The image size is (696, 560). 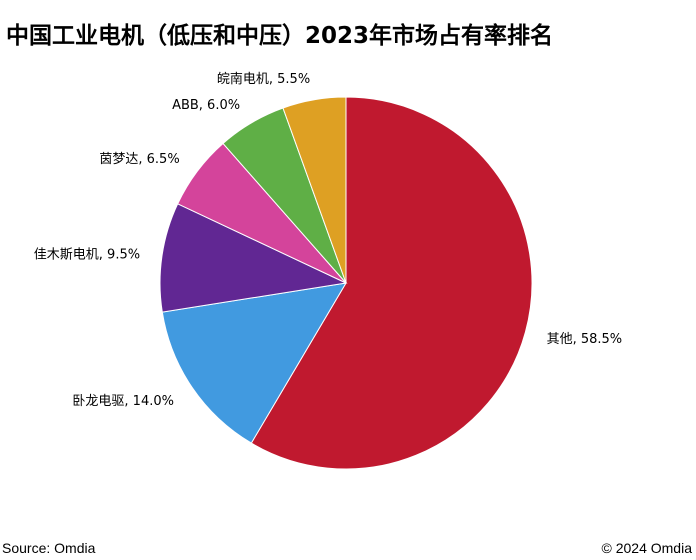 I want to click on pie-slice-label-4: ABB, 6.0%, so click(x=206, y=105).